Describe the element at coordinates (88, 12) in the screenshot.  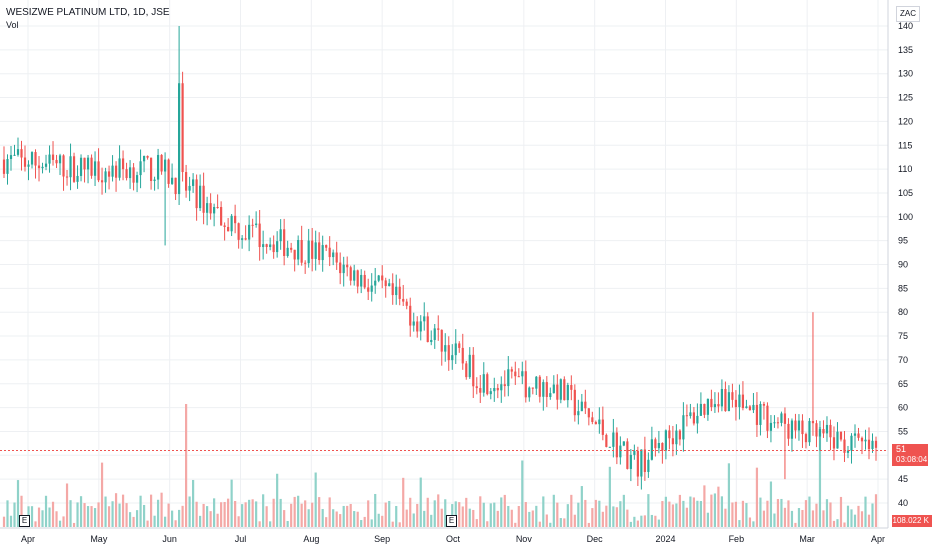
I see `symbol-title: WESIZWE PLATINUM LTD, 1D, JSE` at that location.